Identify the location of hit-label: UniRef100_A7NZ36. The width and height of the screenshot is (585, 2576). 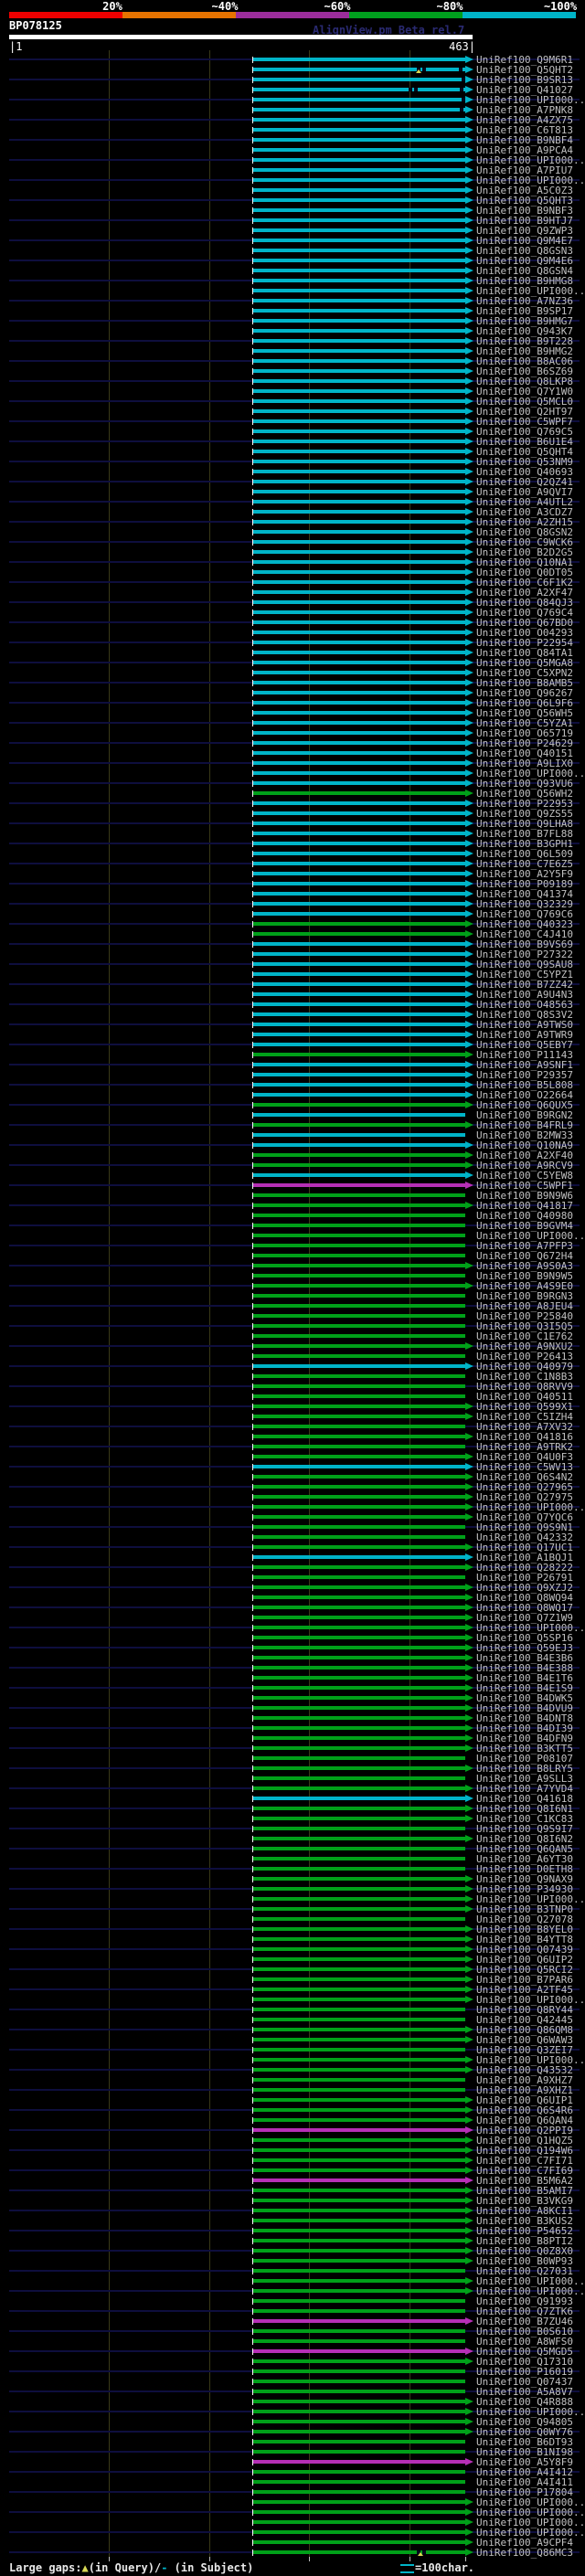
(524, 301).